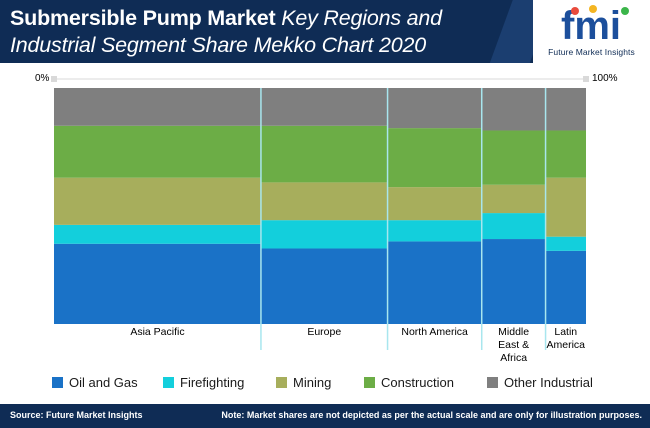 The image size is (650, 428). What do you see at coordinates (548, 382) in the screenshot?
I see `legend-label: Other Industrial` at bounding box center [548, 382].